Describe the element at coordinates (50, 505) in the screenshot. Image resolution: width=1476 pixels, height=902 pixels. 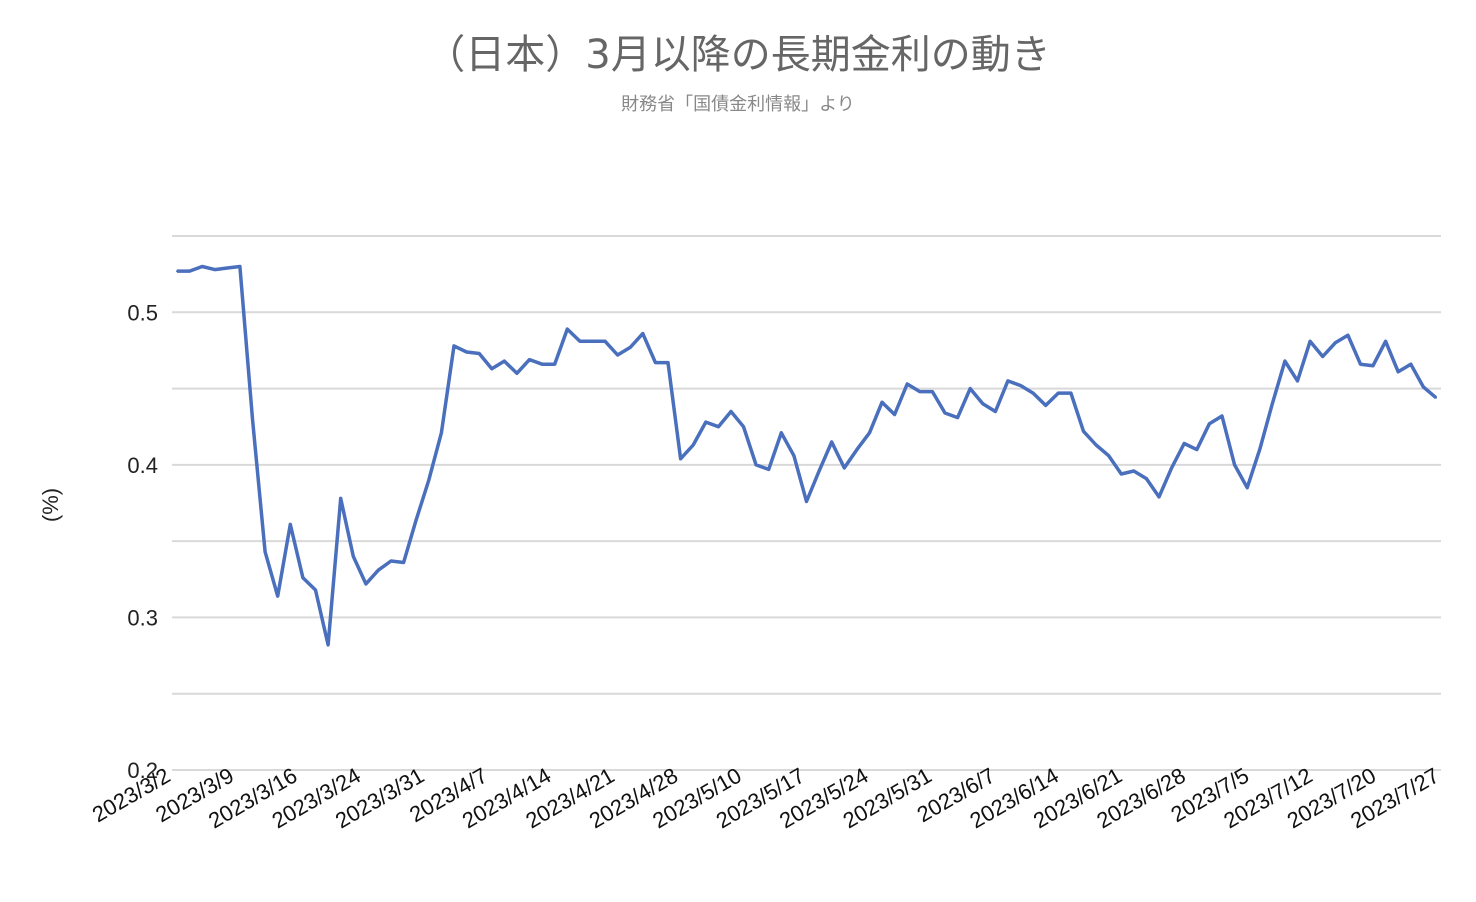
I see `y-axis-label: (%)` at that location.